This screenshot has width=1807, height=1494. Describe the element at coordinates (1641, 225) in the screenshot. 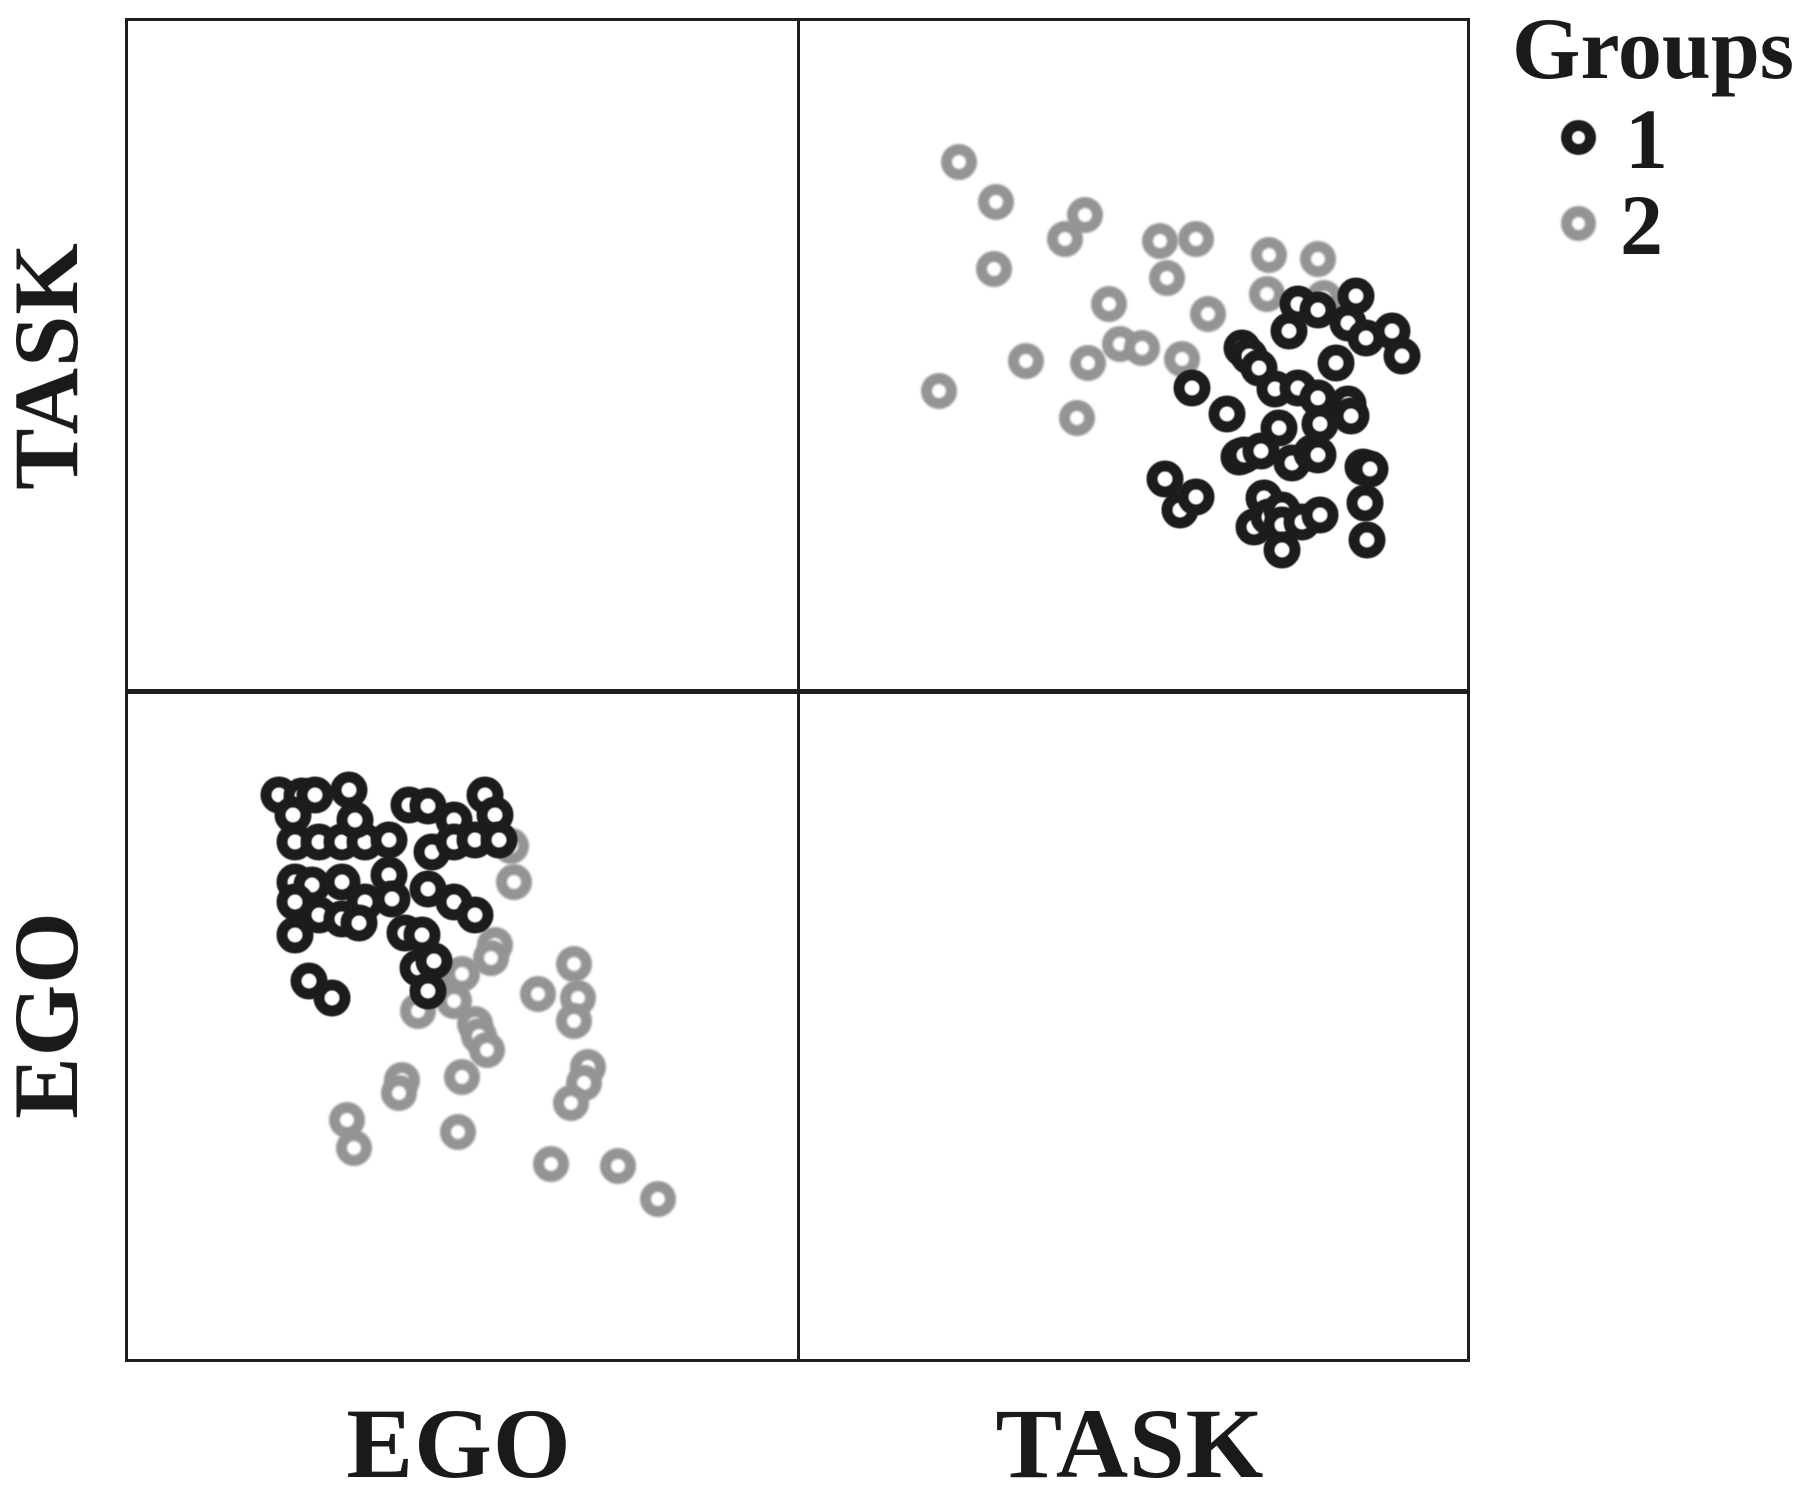

I see `legend-group2-label: 2` at that location.